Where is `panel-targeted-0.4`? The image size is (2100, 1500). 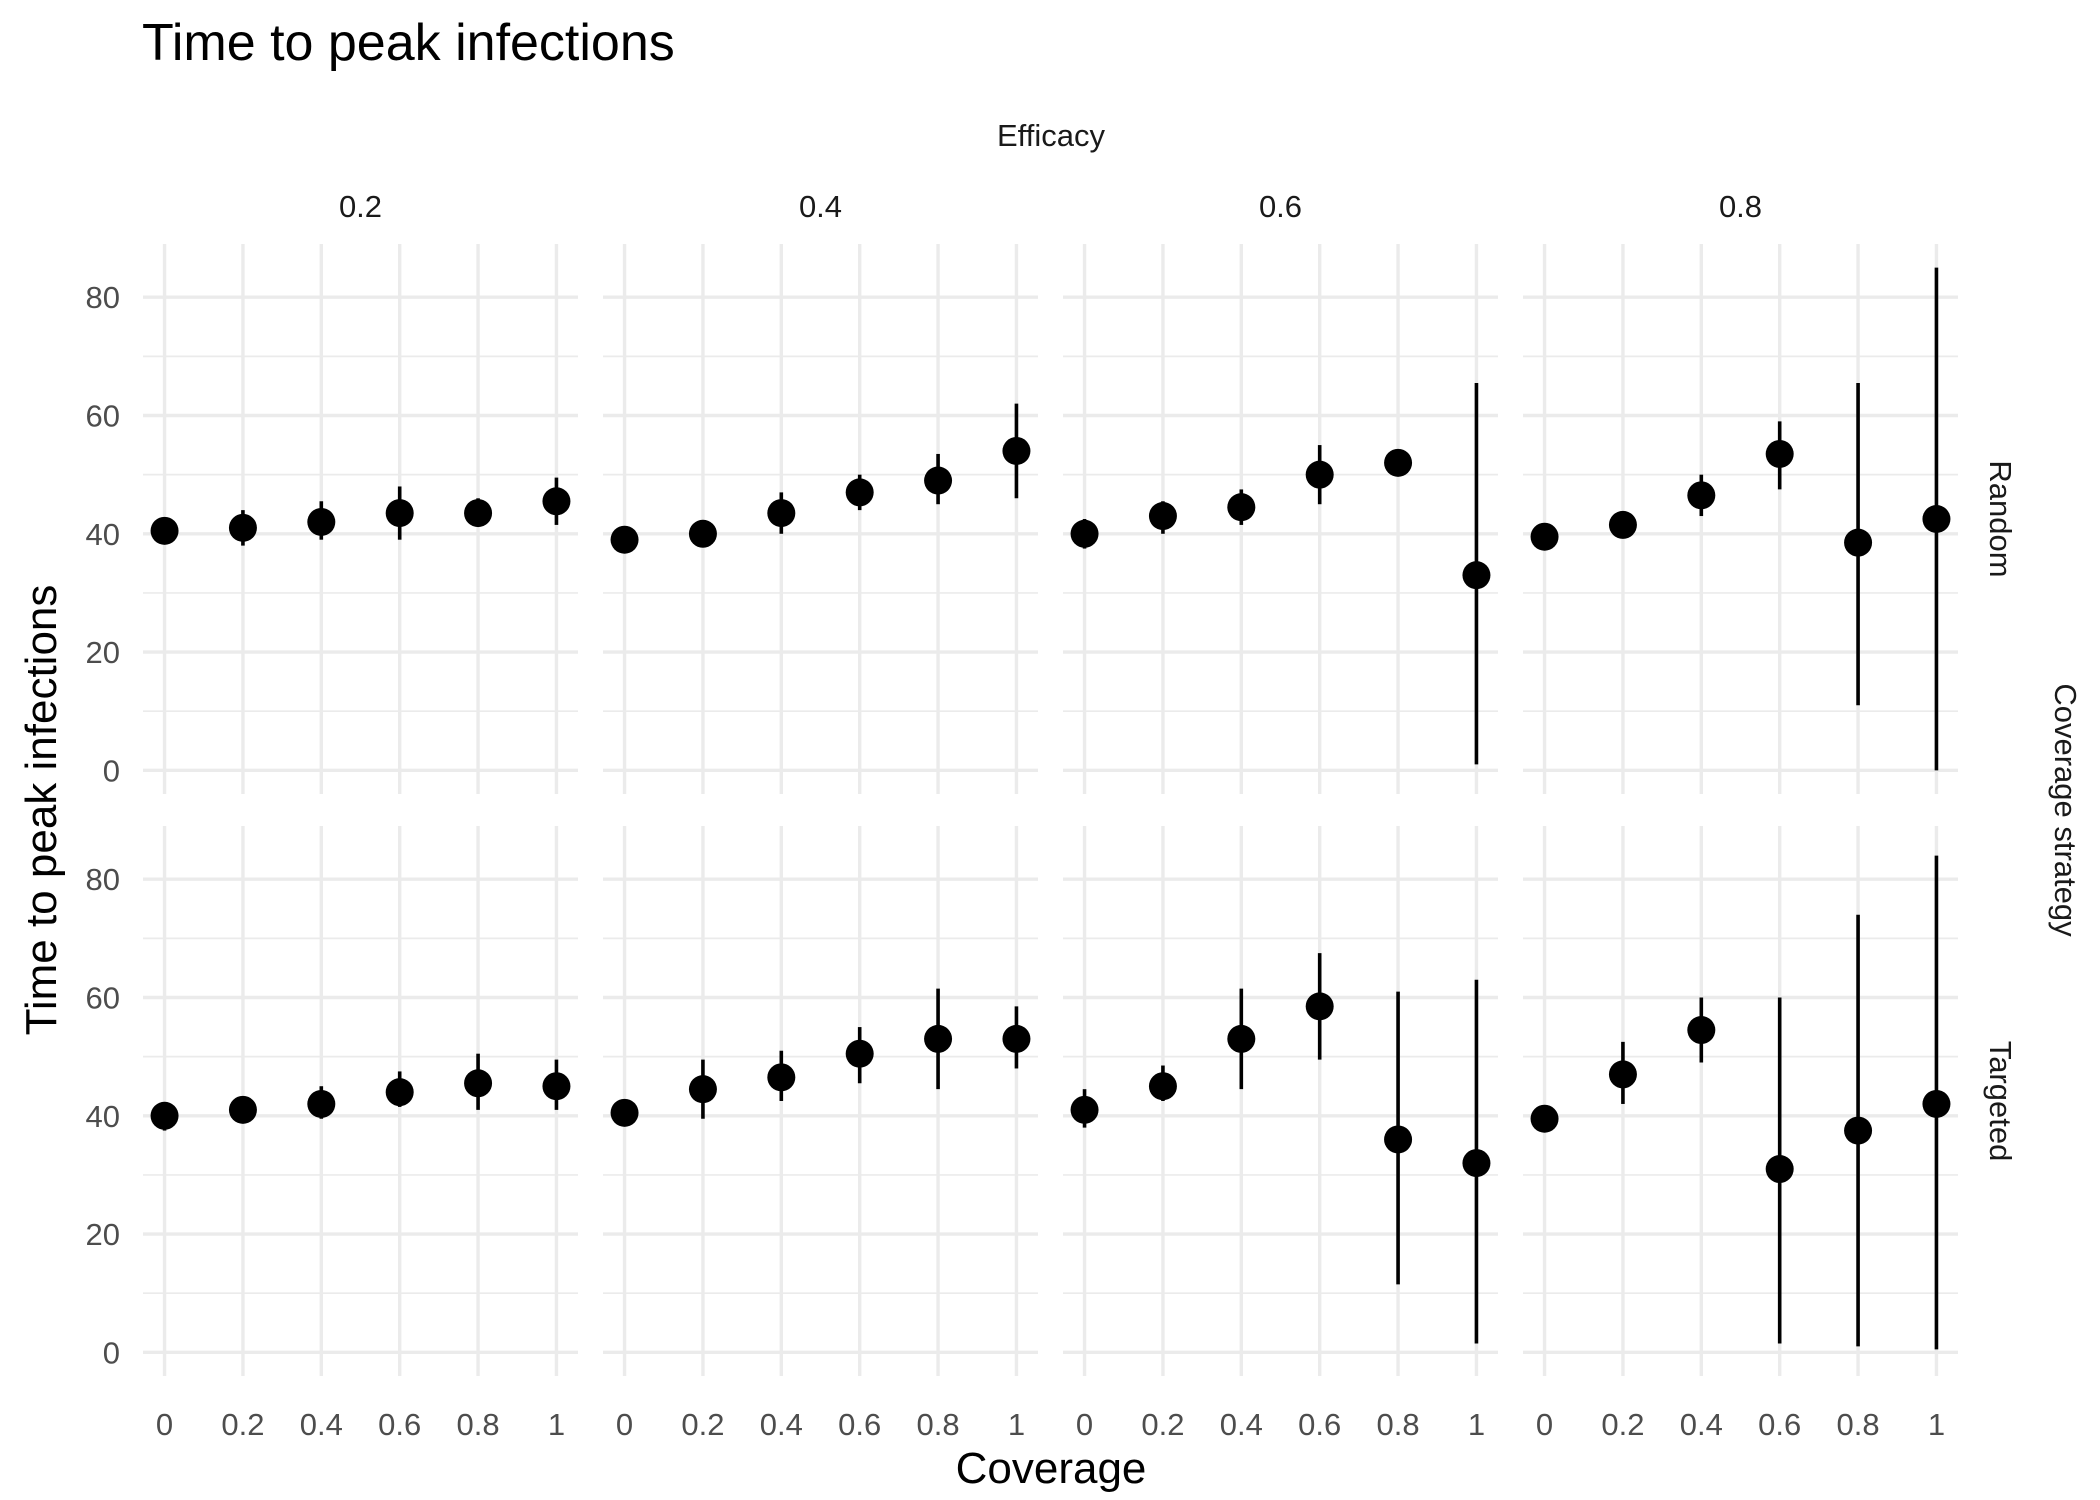 panel-targeted-0.4 is located at coordinates (820, 1101).